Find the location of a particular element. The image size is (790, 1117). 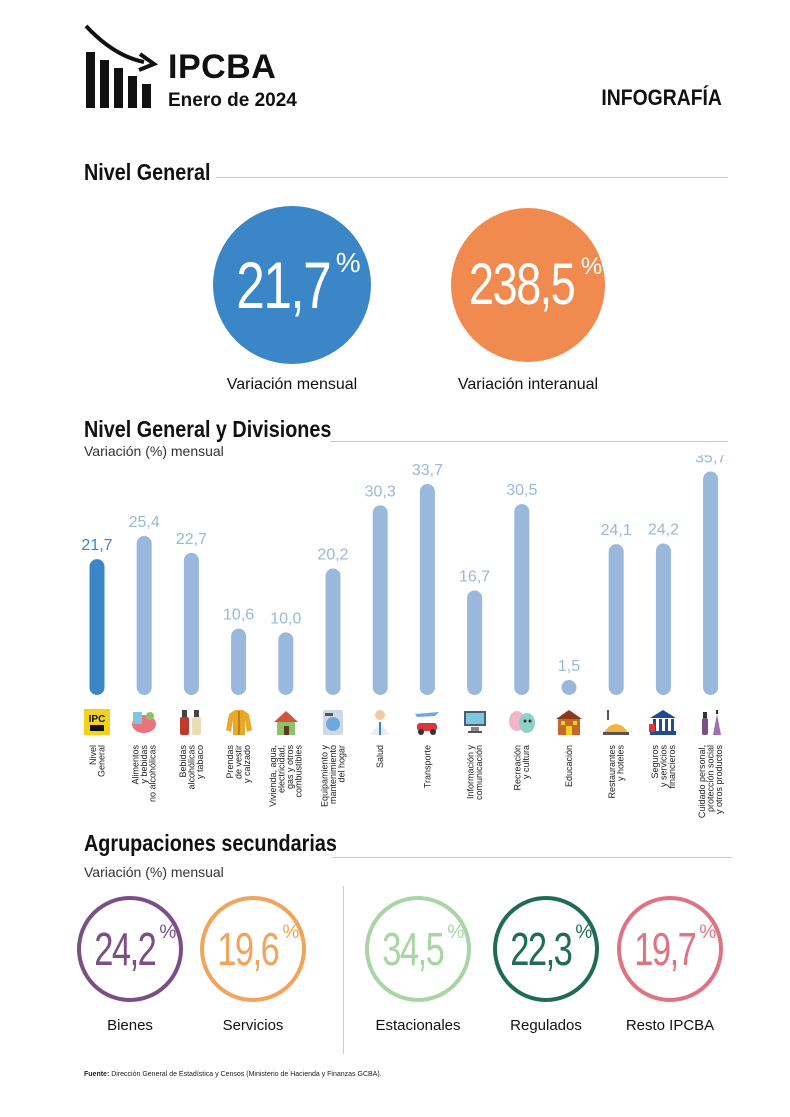

group-label: Bienes is located at coordinates (130, 1025).